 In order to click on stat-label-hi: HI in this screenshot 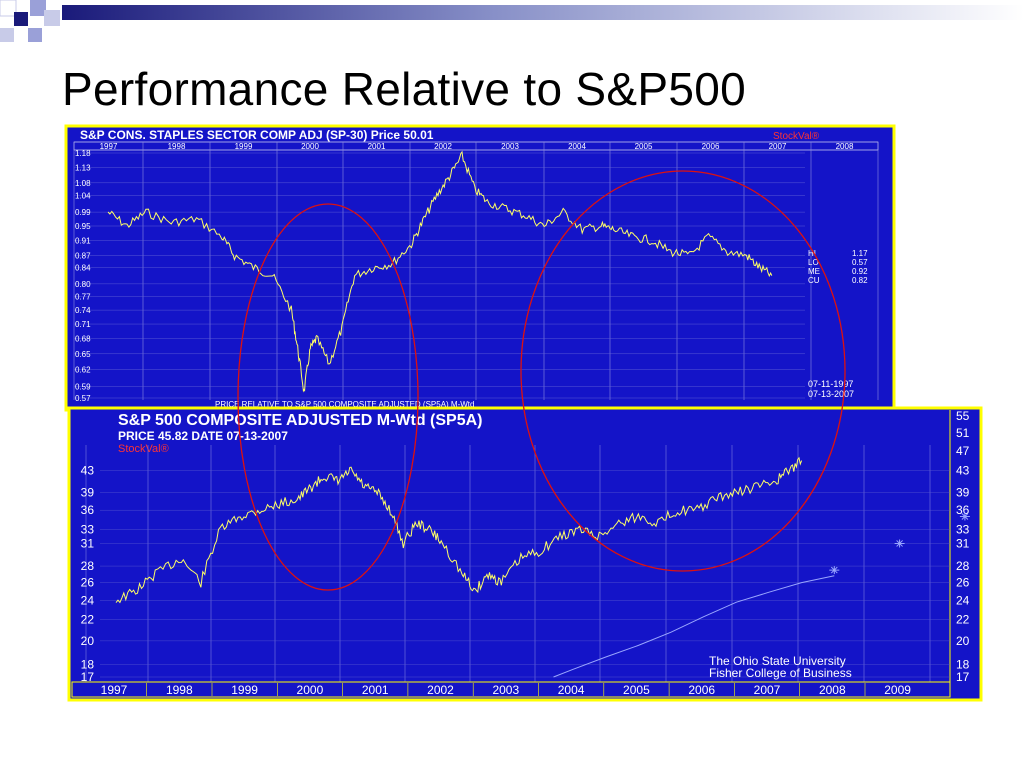, I will do `click(812, 253)`.